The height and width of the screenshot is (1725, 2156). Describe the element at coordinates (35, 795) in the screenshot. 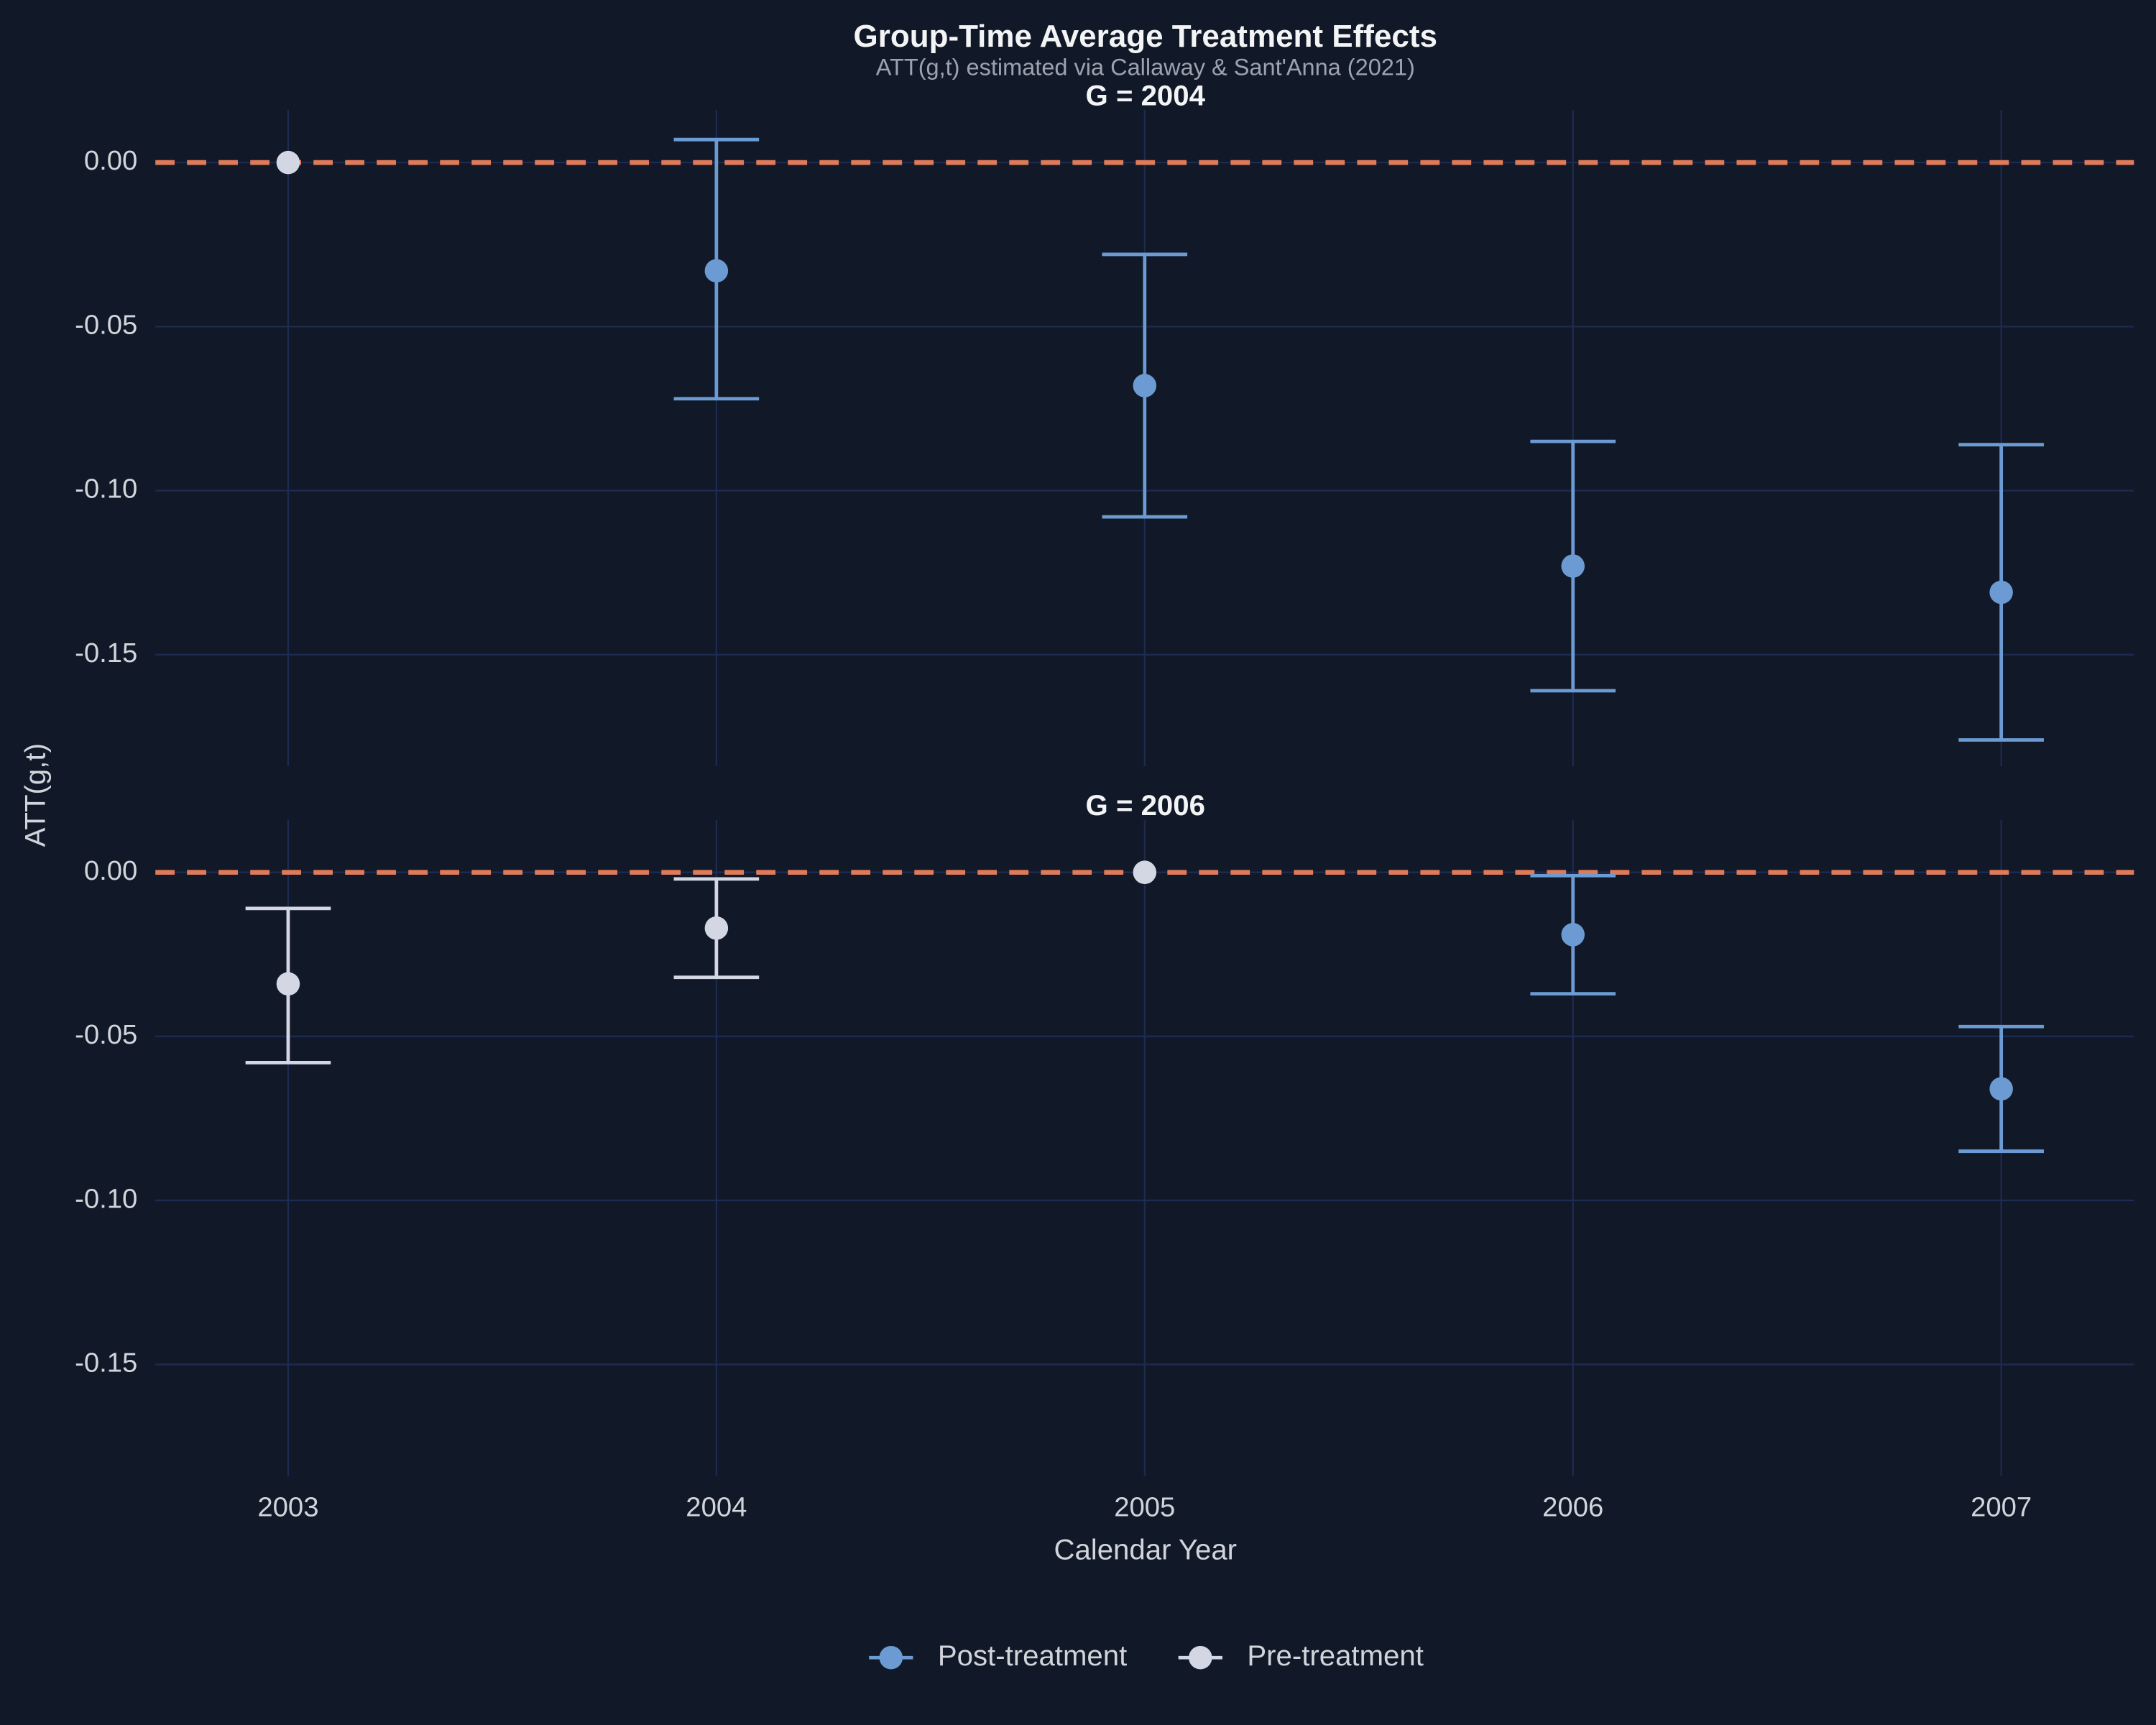

I see `y-axis-label: ATT(g,t)` at that location.